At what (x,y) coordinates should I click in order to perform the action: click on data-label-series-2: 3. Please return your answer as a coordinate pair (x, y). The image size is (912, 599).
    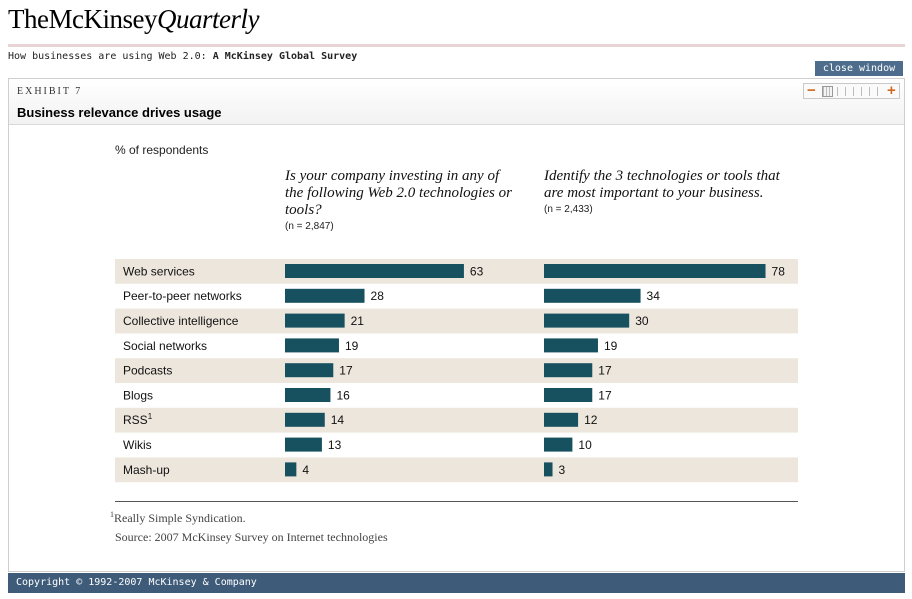
    Looking at the image, I should click on (562, 470).